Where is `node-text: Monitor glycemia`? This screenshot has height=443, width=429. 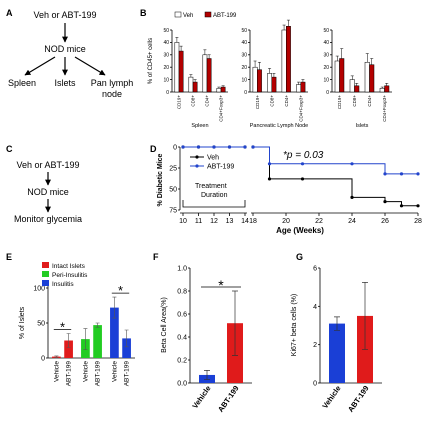 node-text: Monitor glycemia is located at coordinates (48, 219).